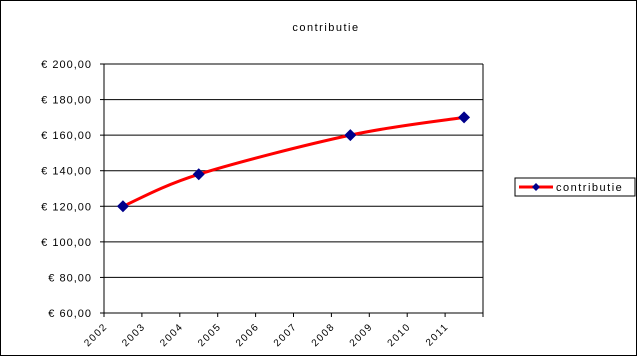 This screenshot has width=637, height=356. Describe the element at coordinates (324, 335) in the screenshot. I see `x-tick-label: 2008` at that location.